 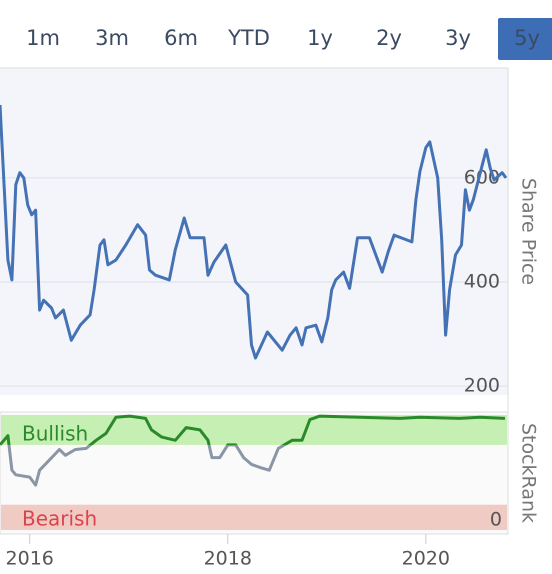 What do you see at coordinates (426, 559) in the screenshot?
I see `x-tick-label: 2020` at bounding box center [426, 559].